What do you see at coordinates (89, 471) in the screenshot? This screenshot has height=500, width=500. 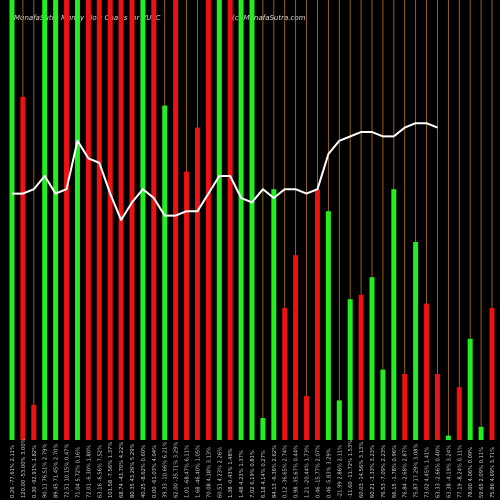 I see `x-tick-label: 72.01 -6.30% 1.80%` at bounding box center [89, 471].